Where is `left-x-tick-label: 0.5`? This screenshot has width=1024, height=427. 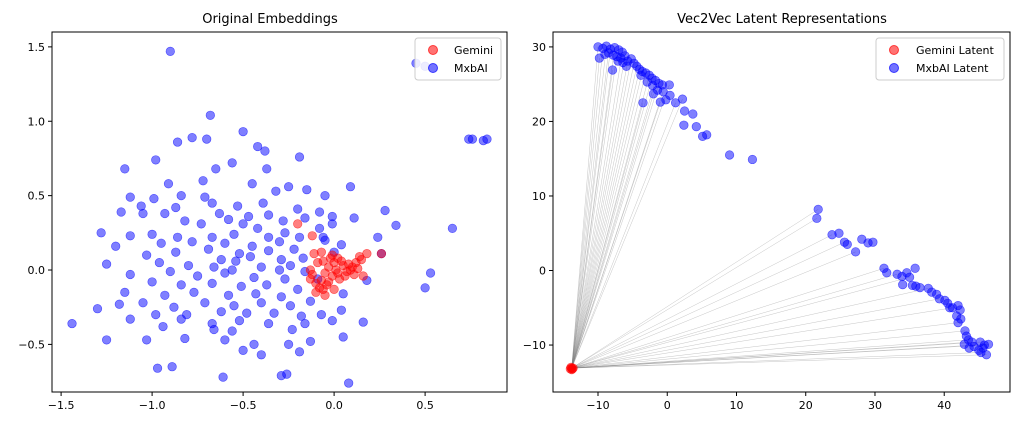 left-x-tick-label: 0.5 is located at coordinates (425, 405).